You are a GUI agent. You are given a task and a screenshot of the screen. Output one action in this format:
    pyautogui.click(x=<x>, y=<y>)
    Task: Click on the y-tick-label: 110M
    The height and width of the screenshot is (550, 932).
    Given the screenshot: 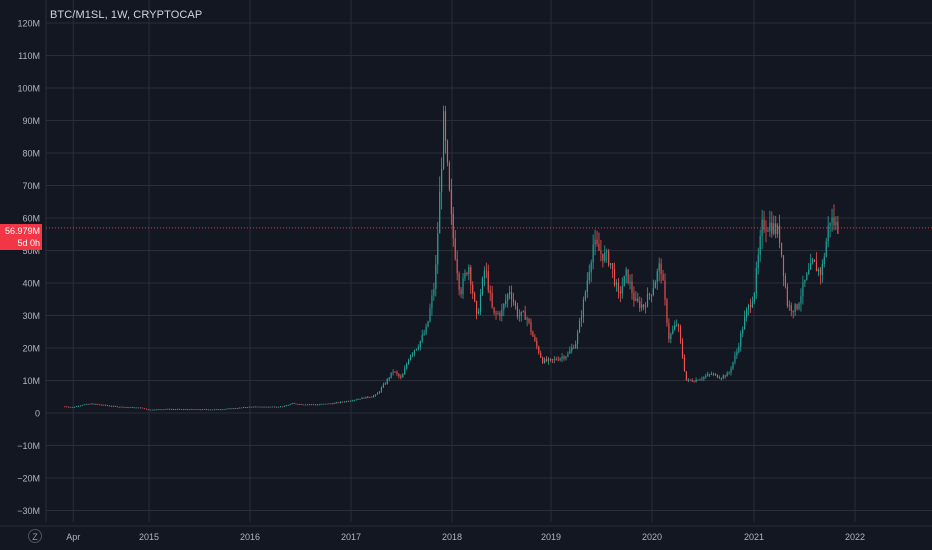 What is the action you would take?
    pyautogui.click(x=29, y=56)
    